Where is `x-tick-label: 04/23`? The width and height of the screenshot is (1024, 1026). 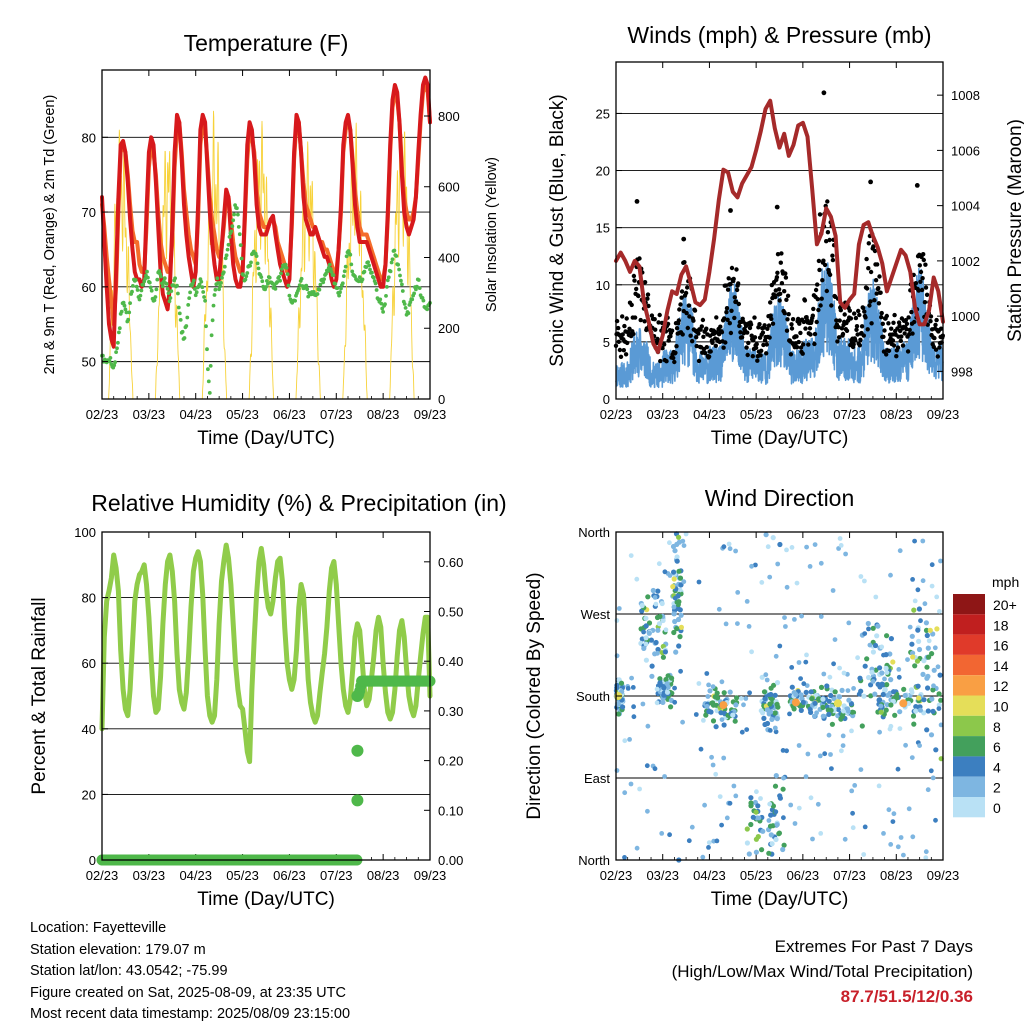
x-tick-label: 04/23 is located at coordinates (709, 875).